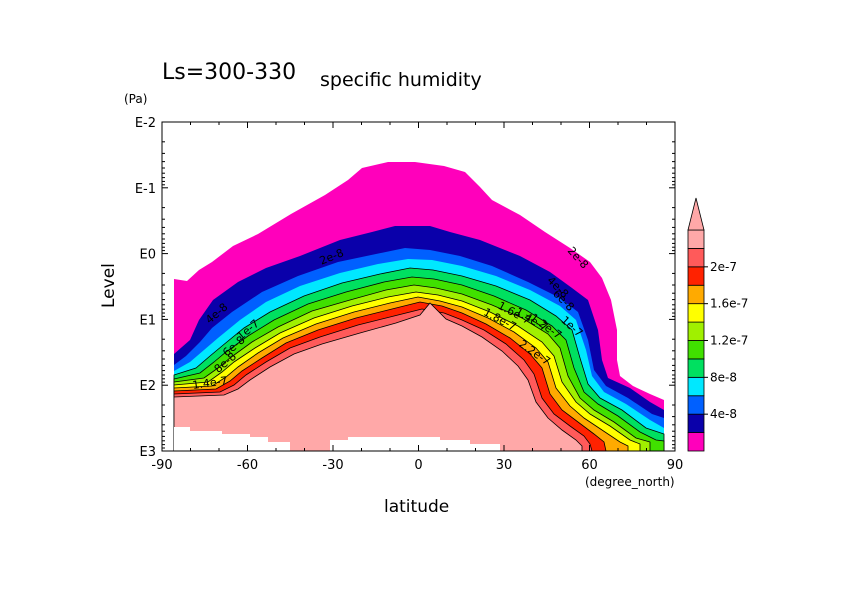  I want to click on colorbar-label: 2e-7, so click(723, 267).